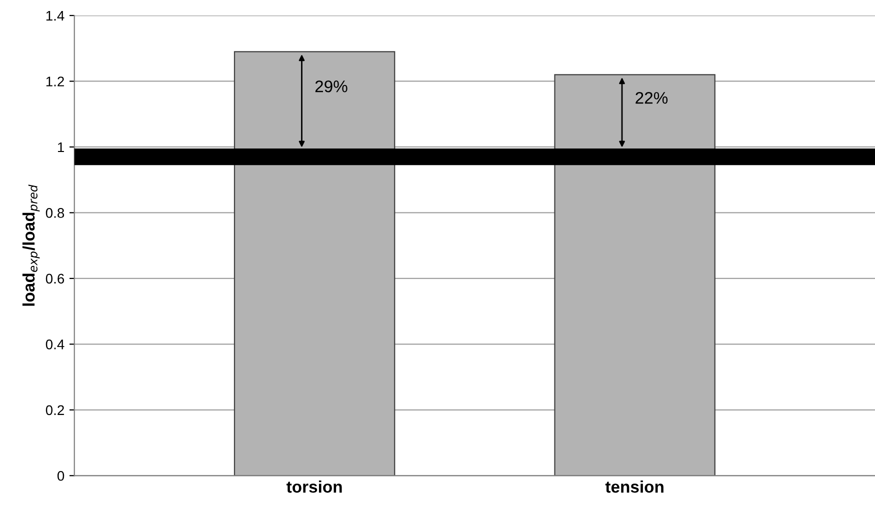 Image resolution: width=875 pixels, height=517 pixels. What do you see at coordinates (314, 486) in the screenshot?
I see `x-tick-label: torsion` at bounding box center [314, 486].